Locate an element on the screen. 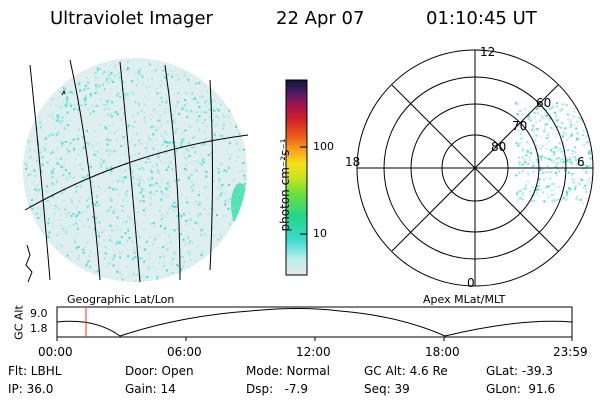  colorbar-unit-label: photon cm⁻²s⁻¹ is located at coordinates (285, 185).